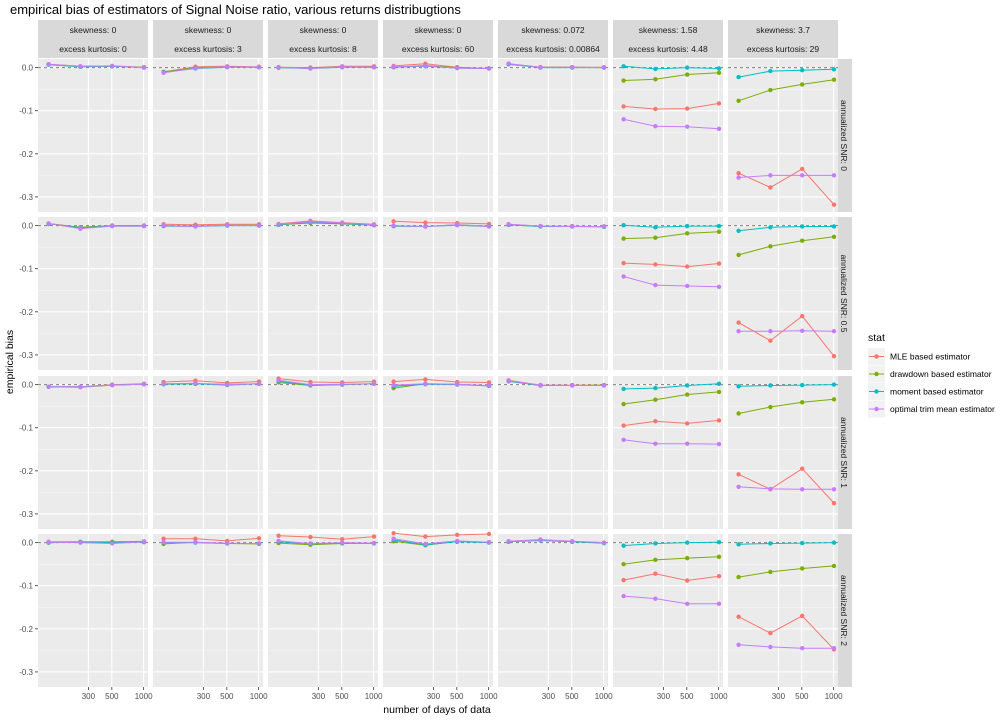 The height and width of the screenshot is (720, 1008). What do you see at coordinates (926, 391) in the screenshot?
I see `legend-entry: moment based estimator` at bounding box center [926, 391].